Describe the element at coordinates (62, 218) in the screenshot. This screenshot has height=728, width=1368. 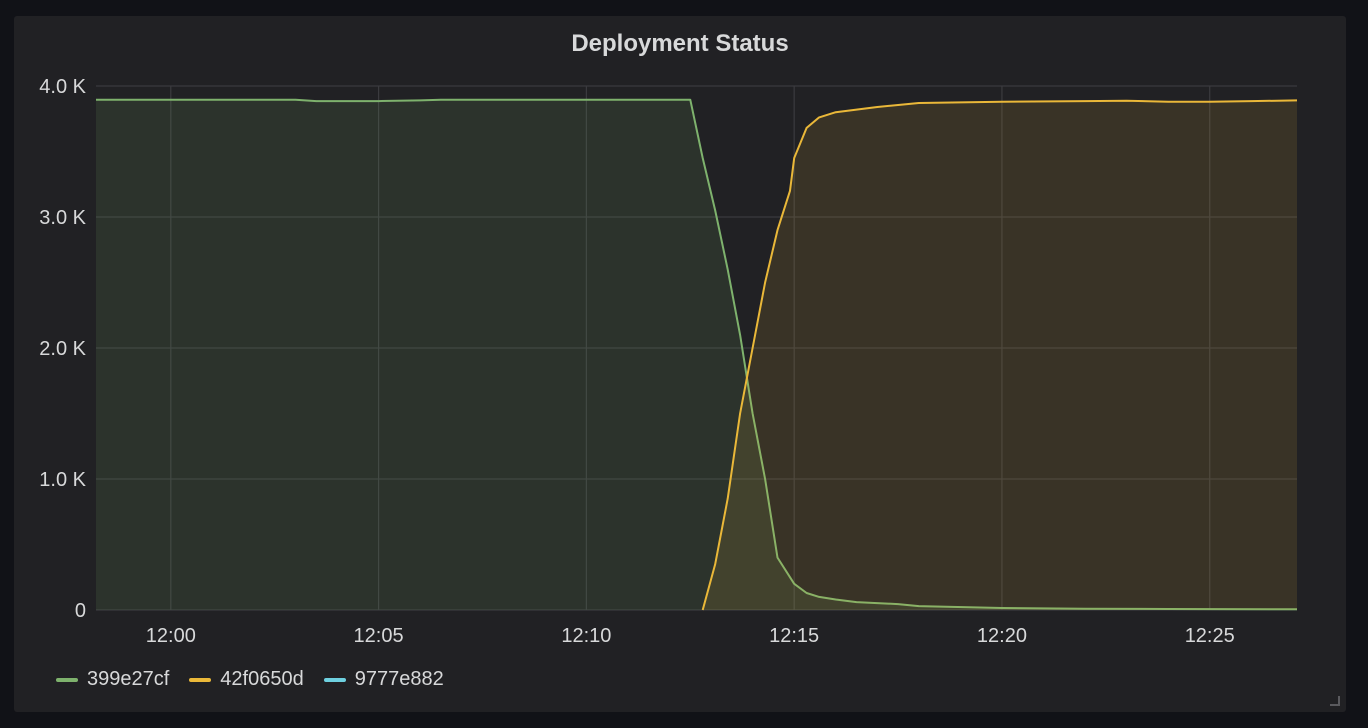
I see `y-tick-label: 3.0 K` at that location.